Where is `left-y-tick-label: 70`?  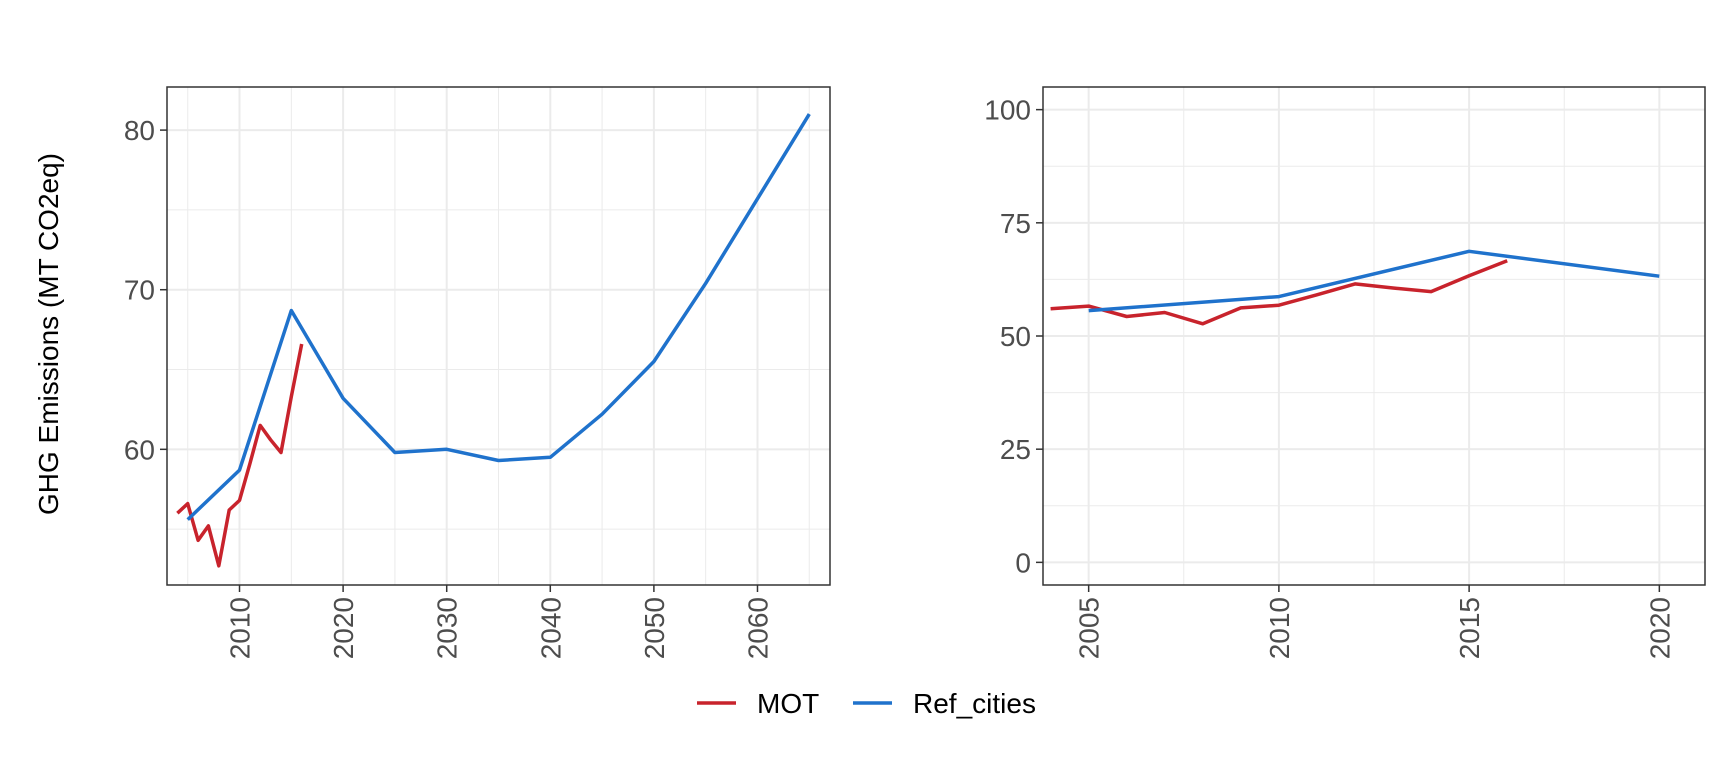 left-y-tick-label: 70 is located at coordinates (139, 290).